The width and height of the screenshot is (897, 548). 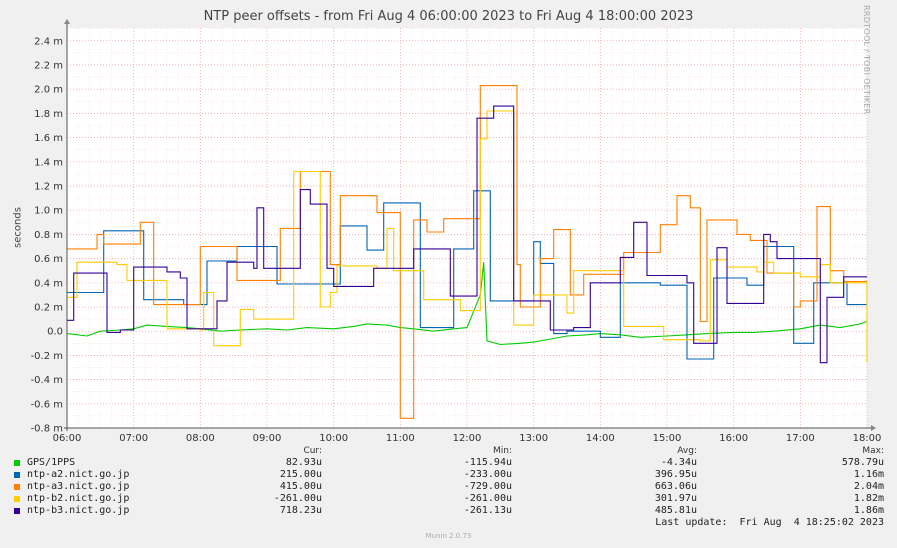 I want to click on x-tick-label: 10:00, so click(x=333, y=438).